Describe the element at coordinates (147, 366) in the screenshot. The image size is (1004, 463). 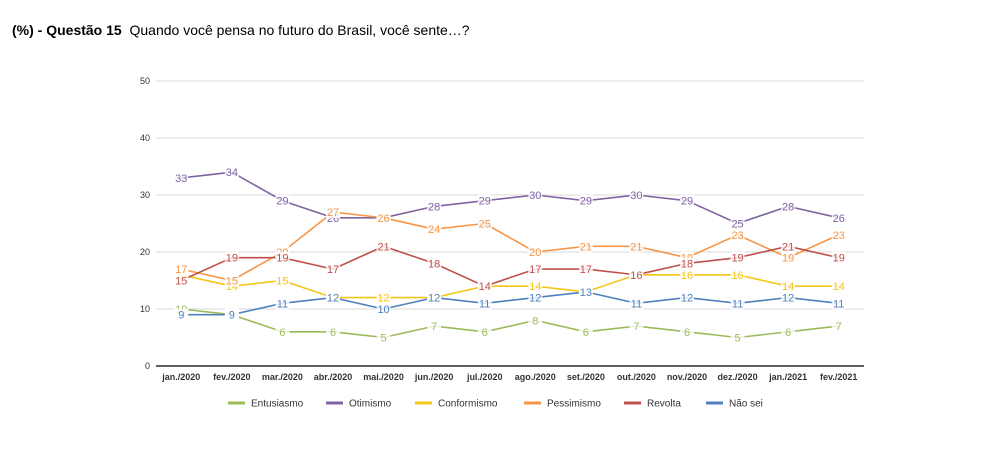
I see `y-tick-label: 0` at that location.